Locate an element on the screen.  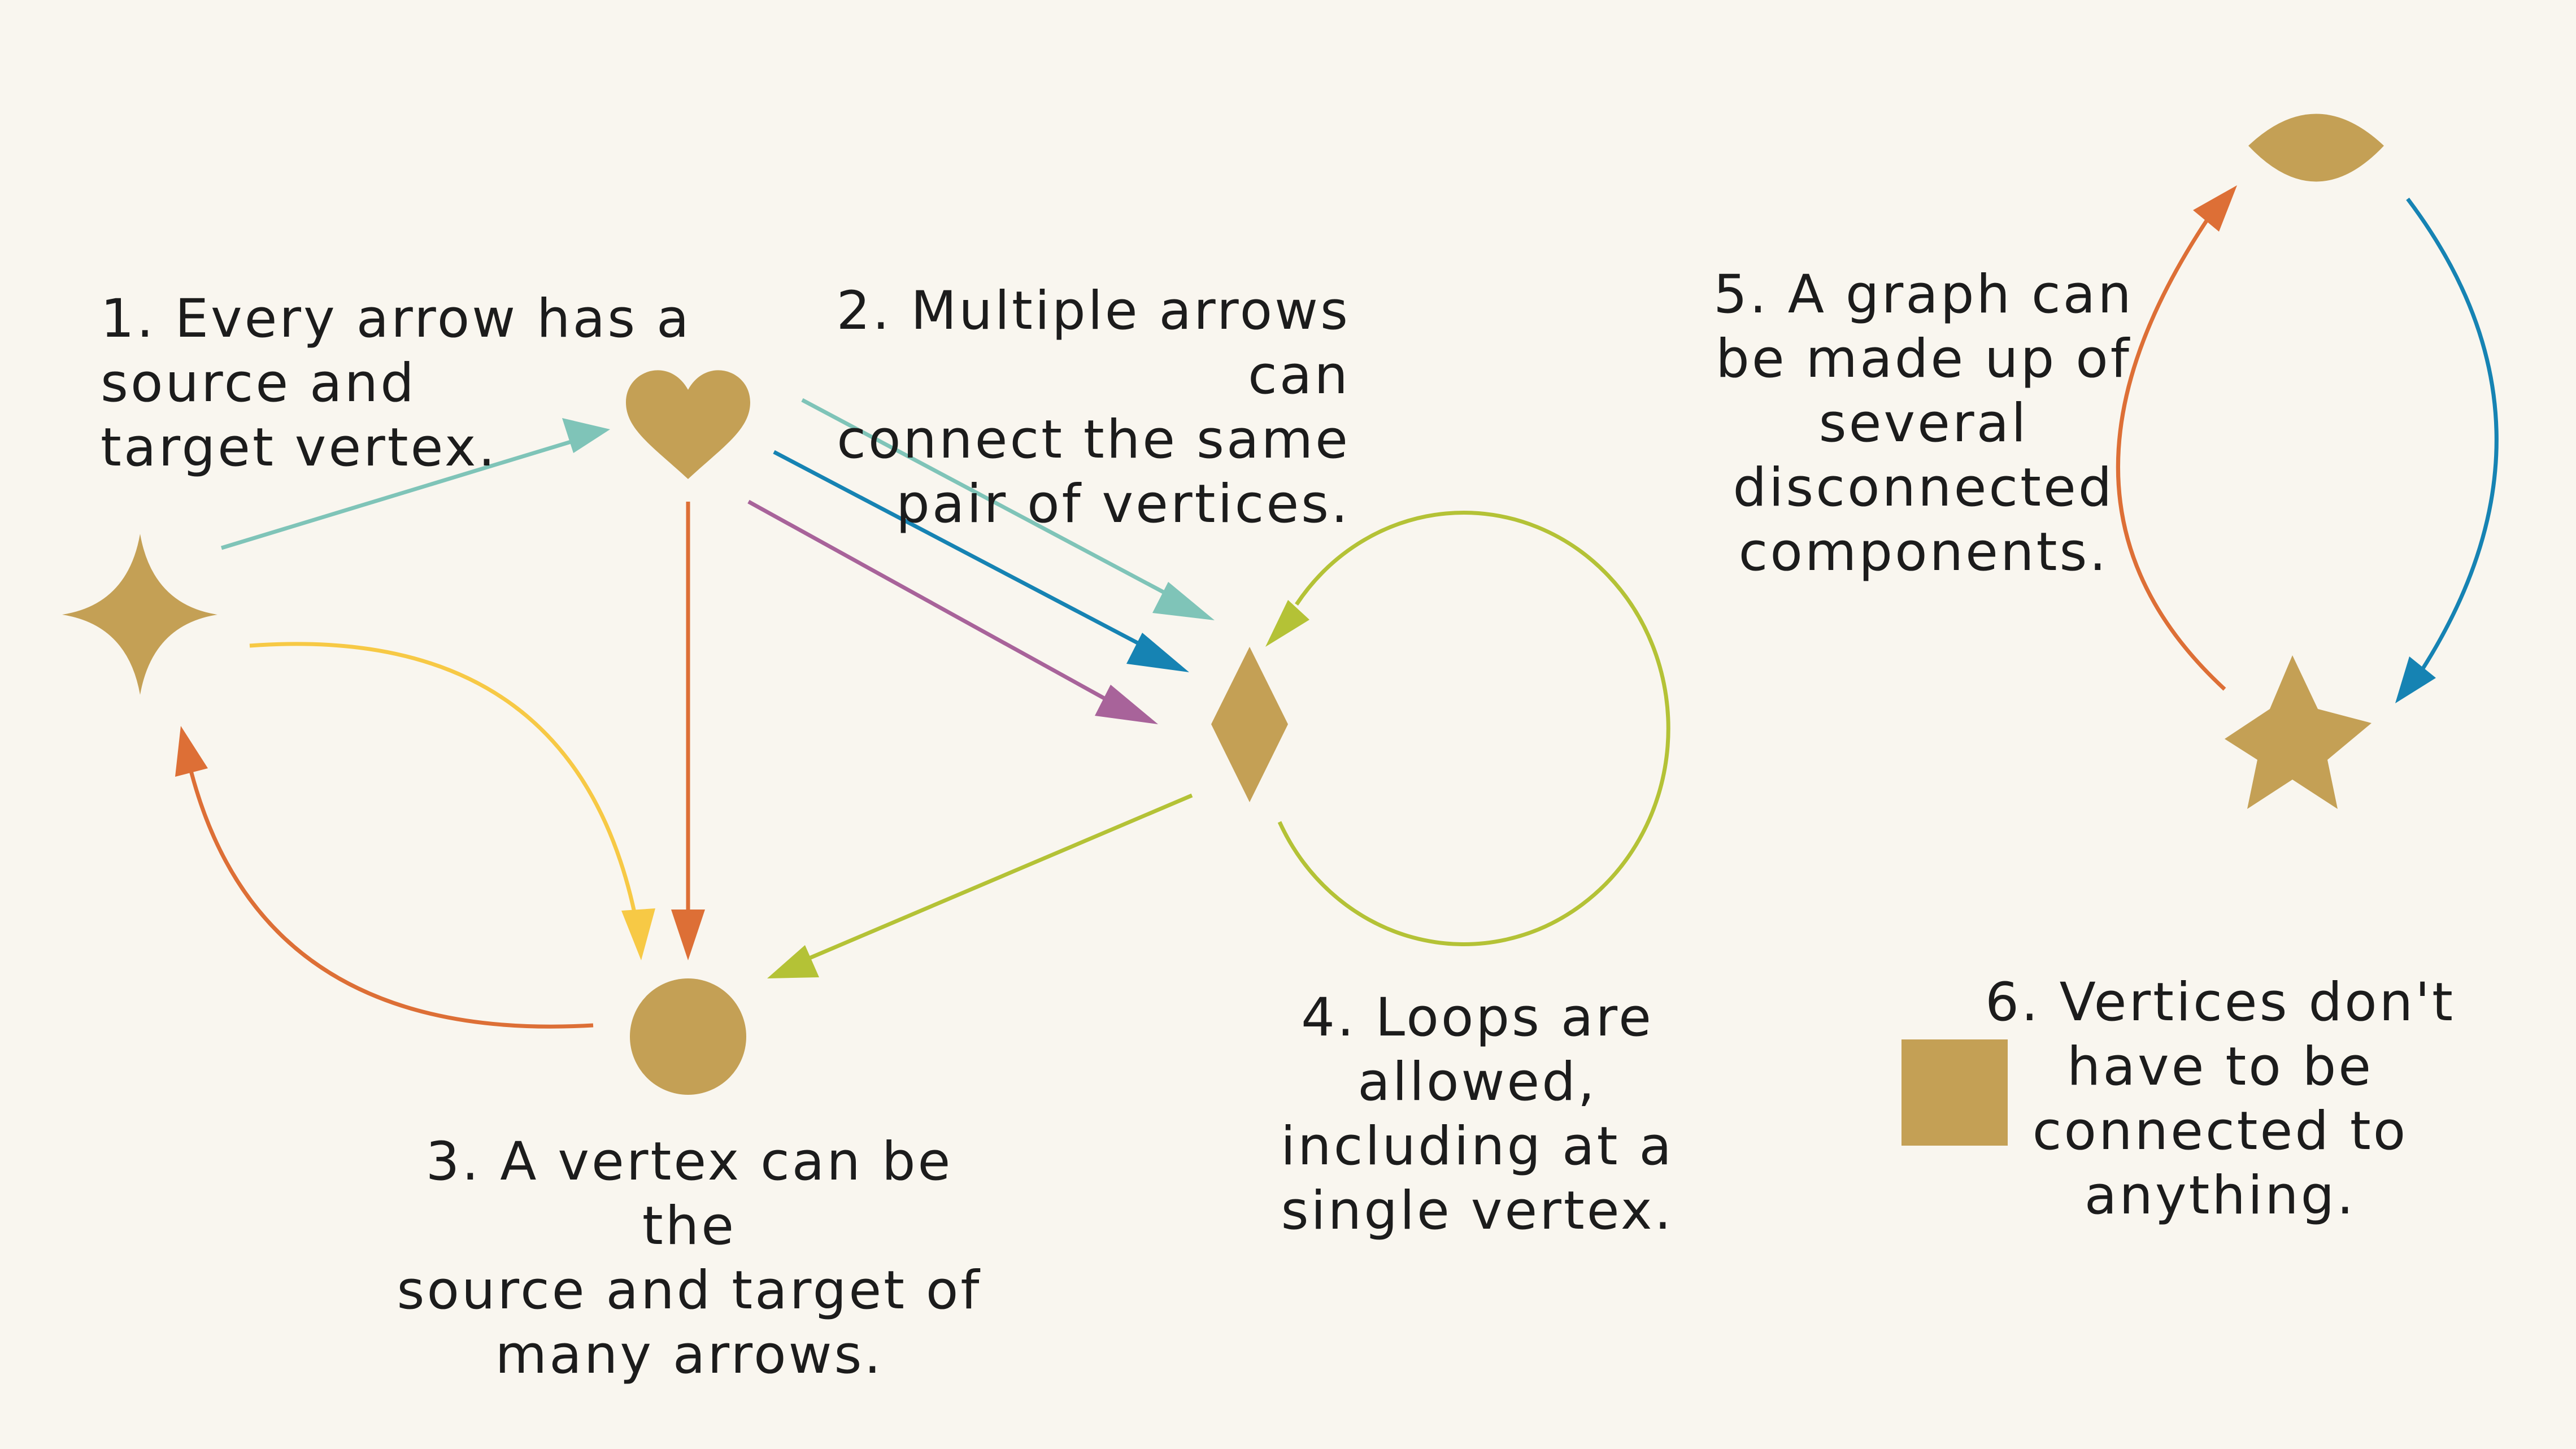
arrowhead-heart-to-circle is located at coordinates (688, 935).